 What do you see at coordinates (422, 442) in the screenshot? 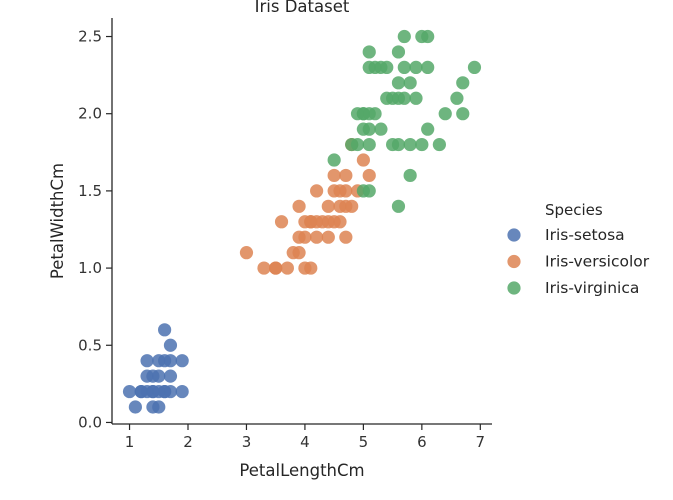
I see `x-tick-label: 6` at bounding box center [422, 442].